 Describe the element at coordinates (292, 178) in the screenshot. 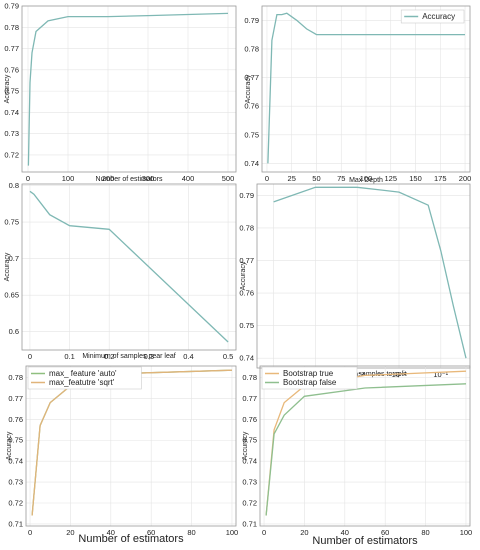

I see `x-tick-label: 25` at that location.